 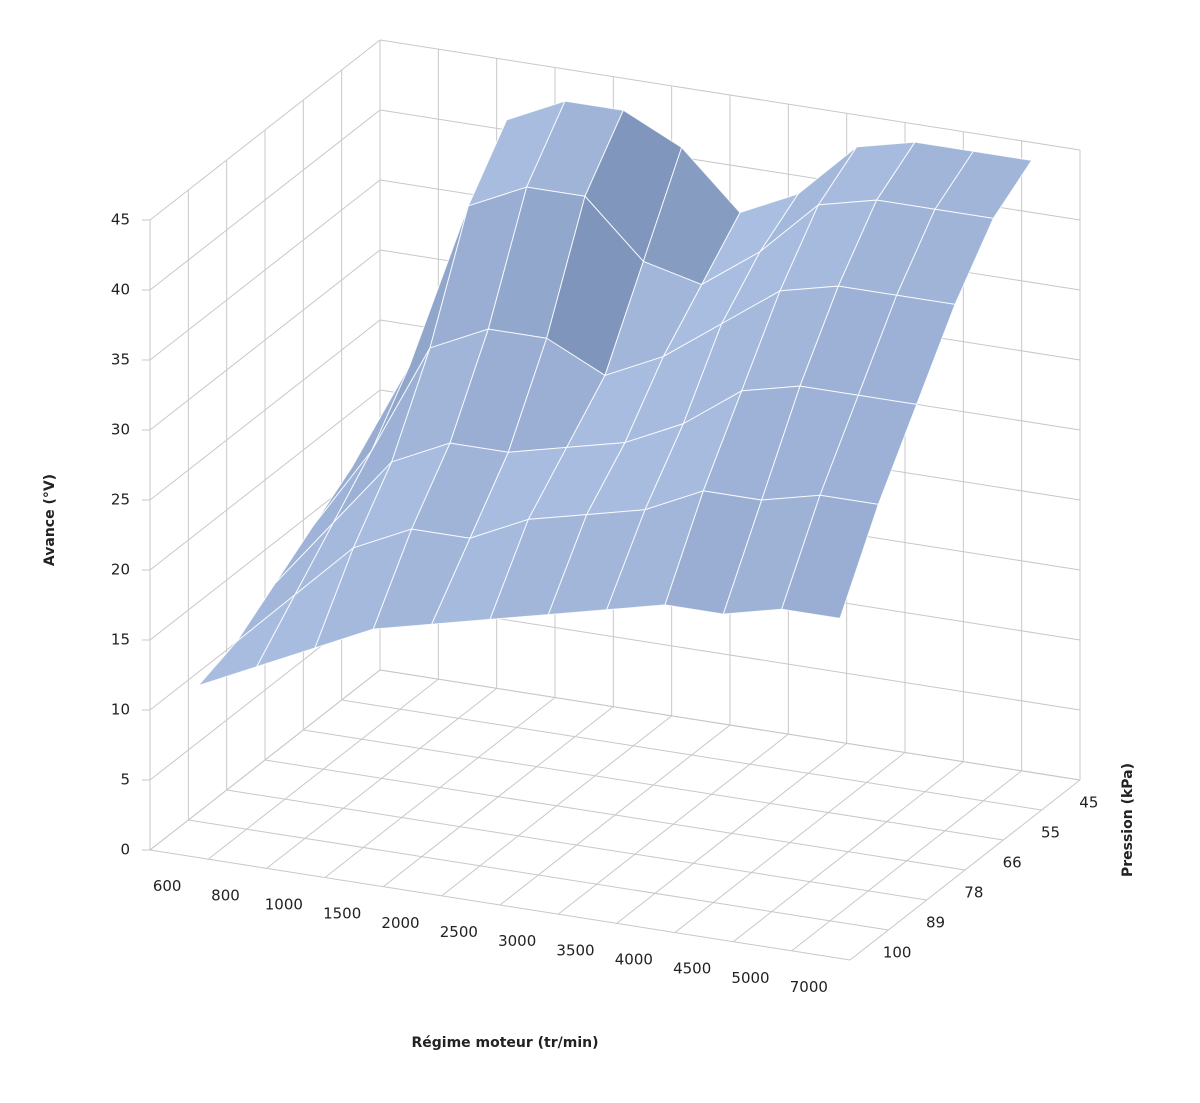 I want to click on z-tick-label: 40, so click(x=120, y=290).